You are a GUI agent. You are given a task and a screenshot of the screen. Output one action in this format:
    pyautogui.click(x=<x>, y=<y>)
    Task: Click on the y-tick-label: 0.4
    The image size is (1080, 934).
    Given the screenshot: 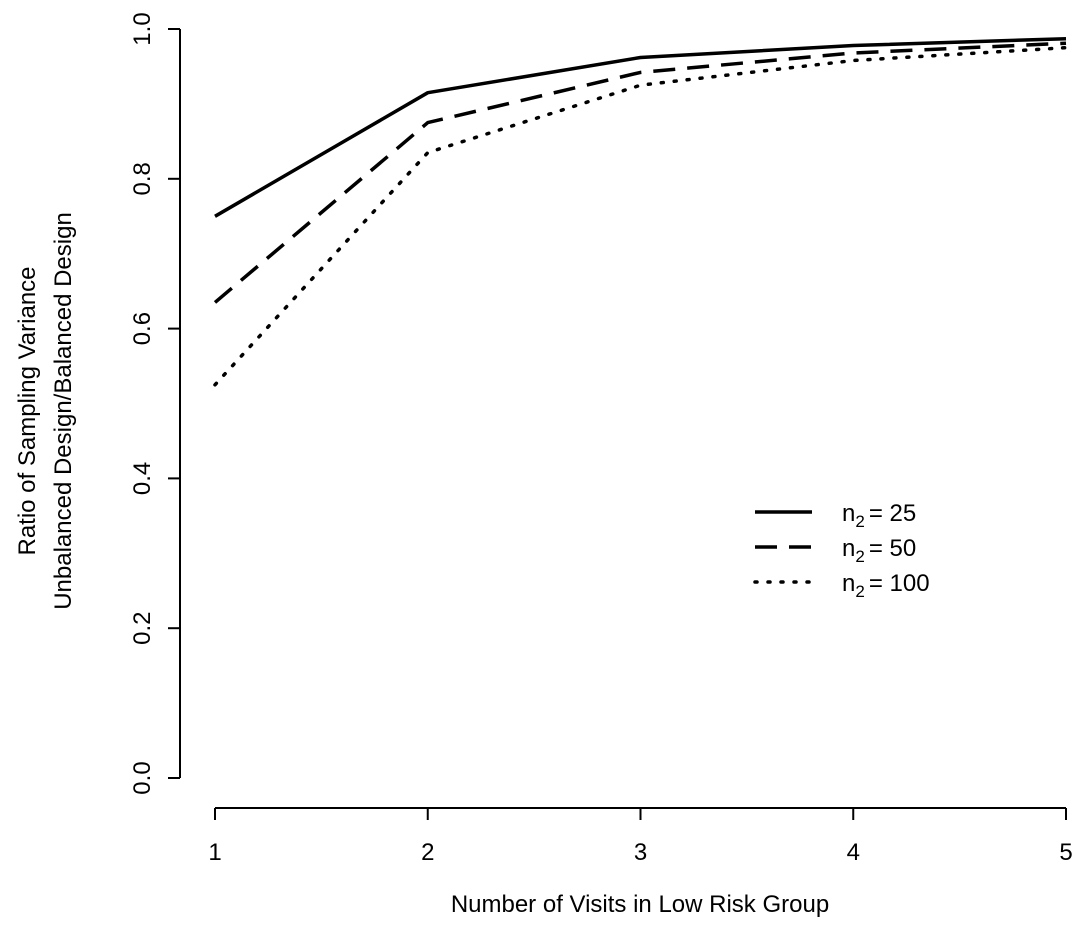 What is the action you would take?
    pyautogui.click(x=142, y=478)
    